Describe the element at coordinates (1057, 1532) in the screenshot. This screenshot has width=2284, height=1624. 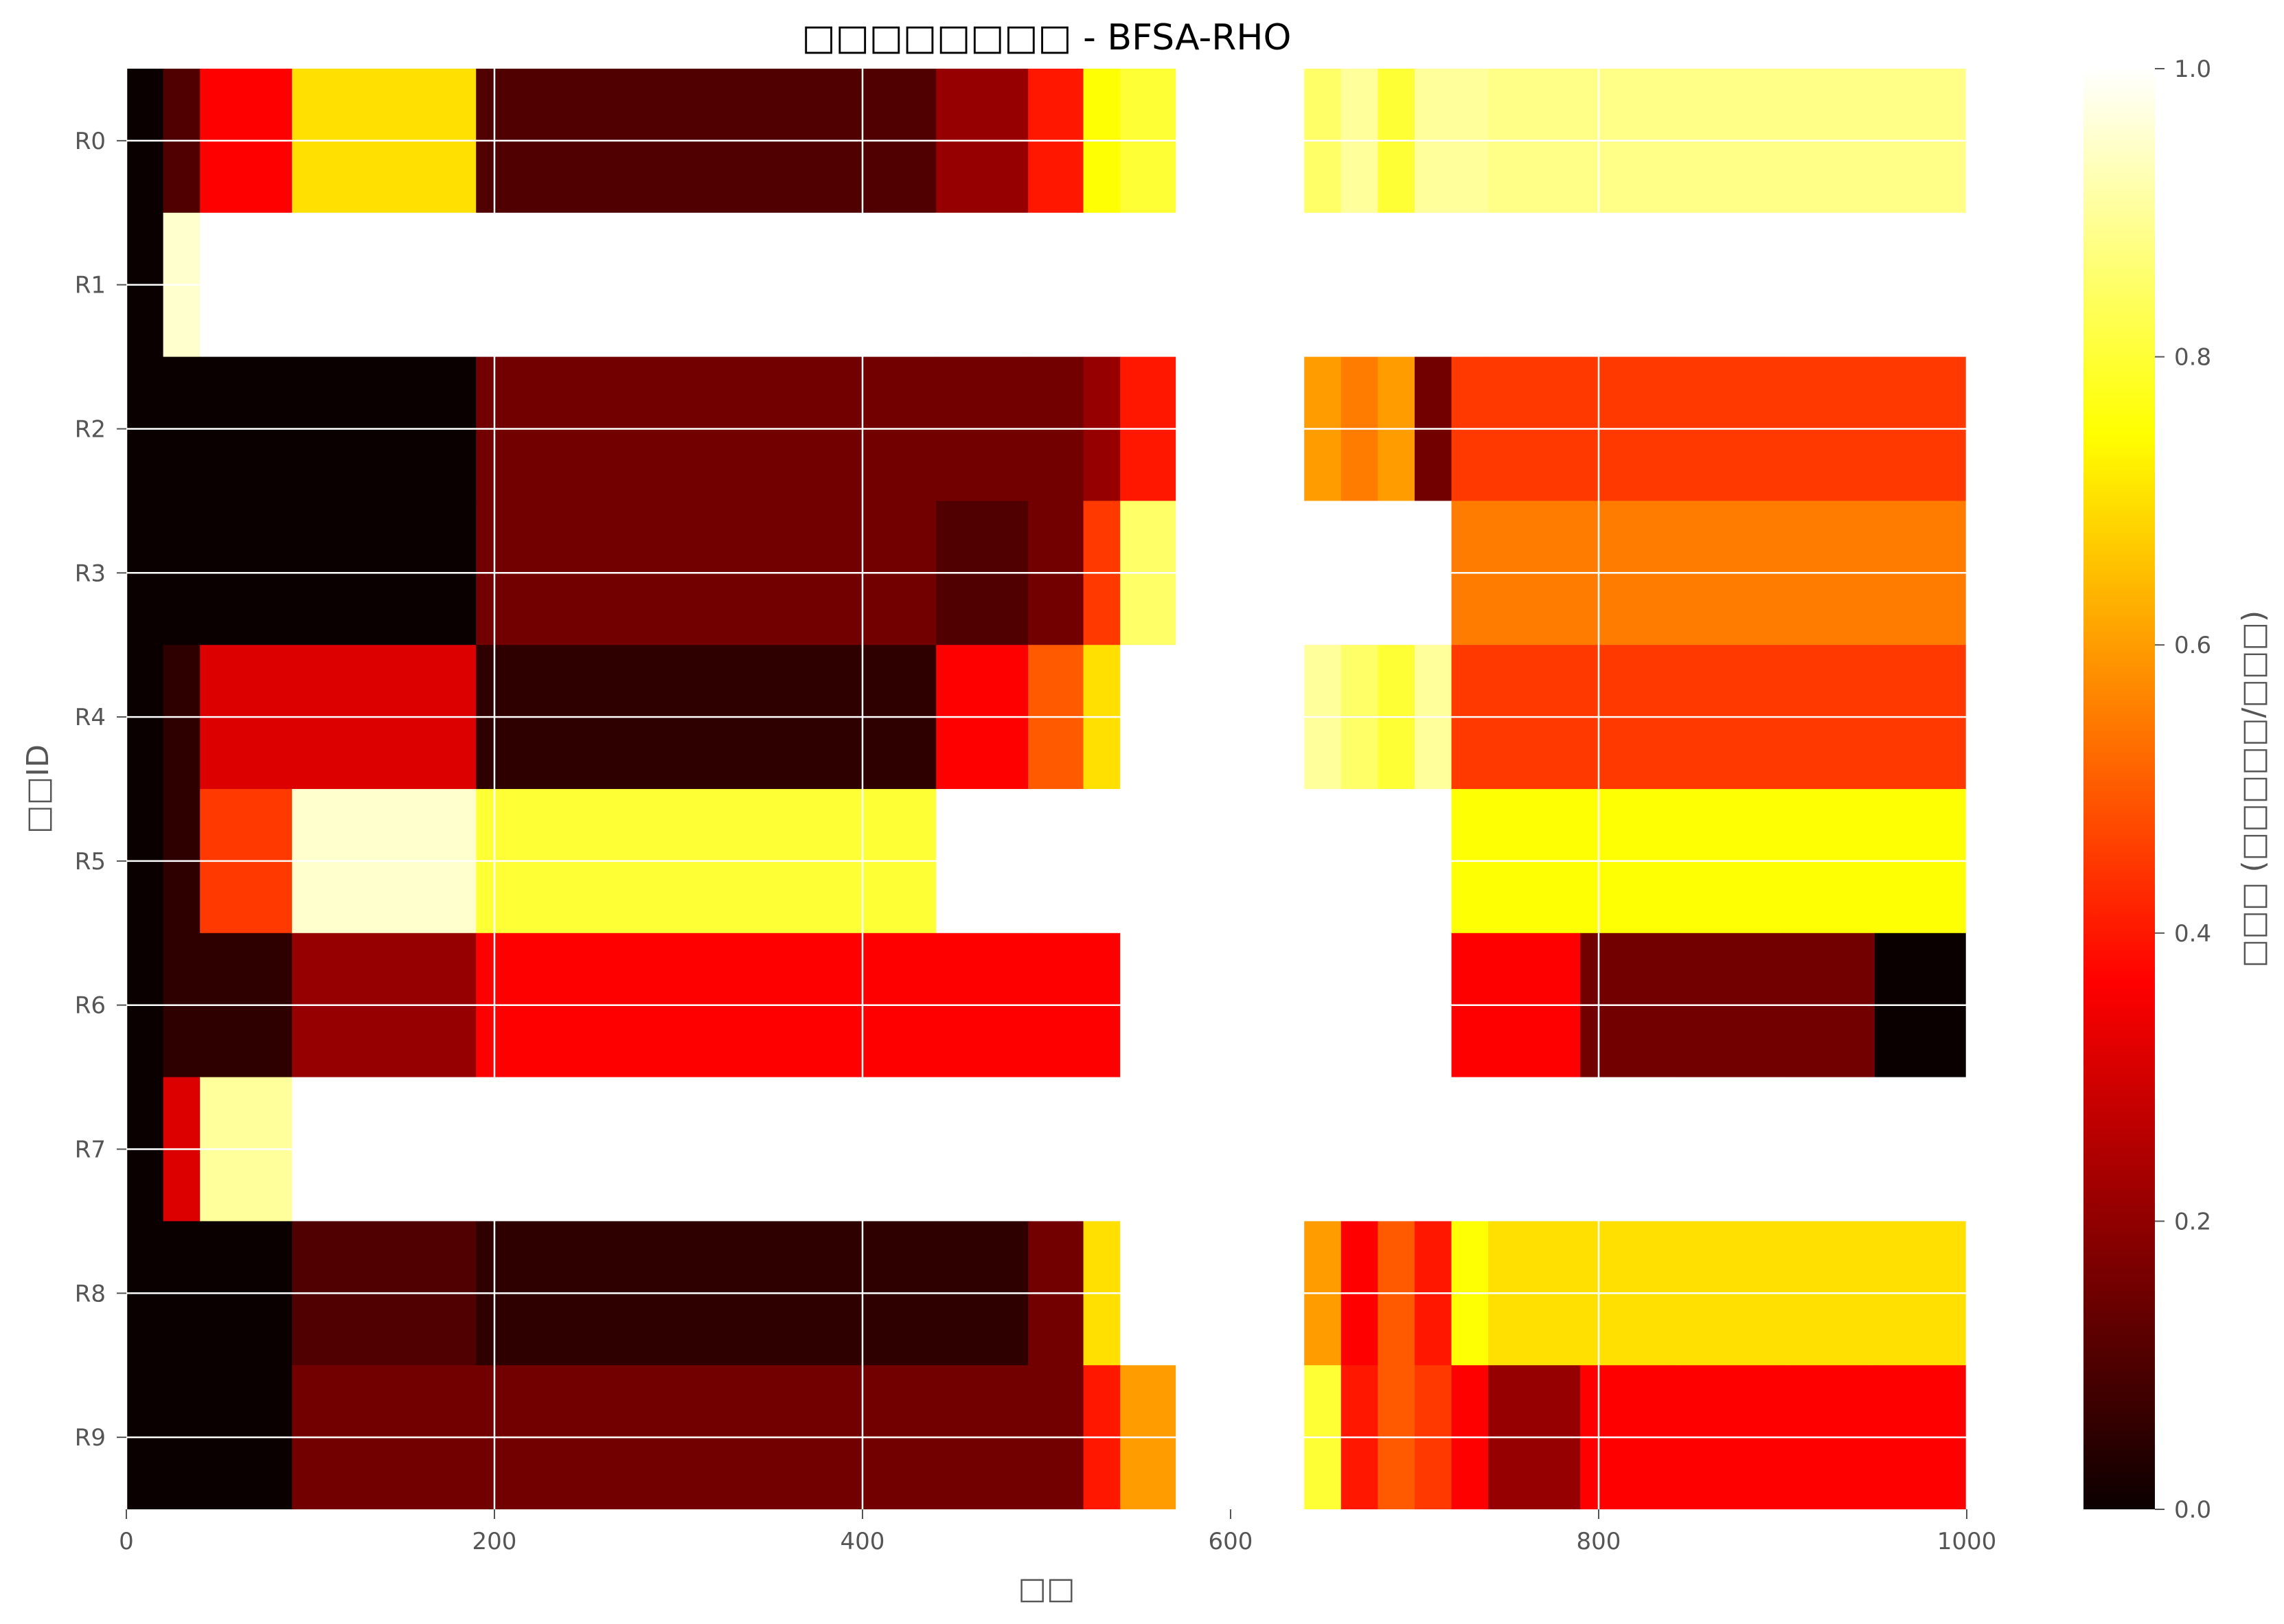
I see `x-axis-ticks: 0 200 400 600 800 1000` at that location.